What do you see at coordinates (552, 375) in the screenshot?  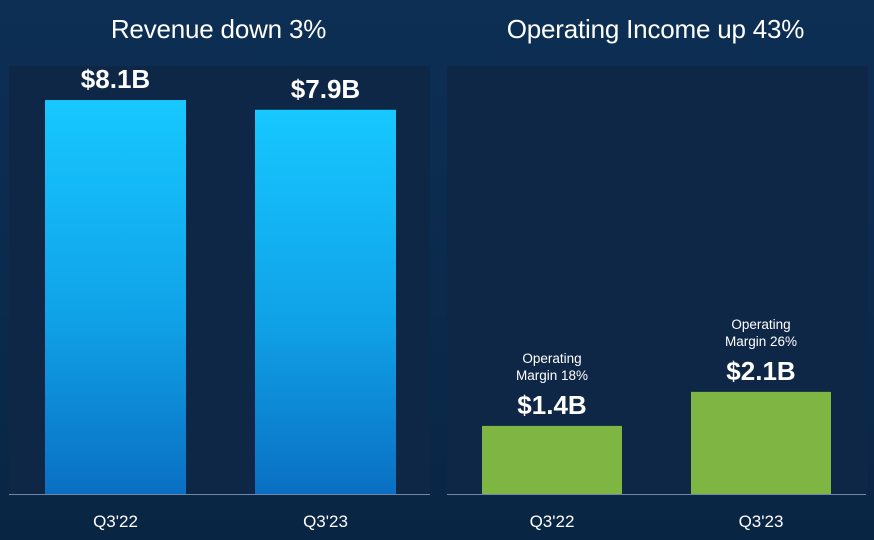 I see `operating-income-annotation-1-line-2: Margin 18%` at bounding box center [552, 375].